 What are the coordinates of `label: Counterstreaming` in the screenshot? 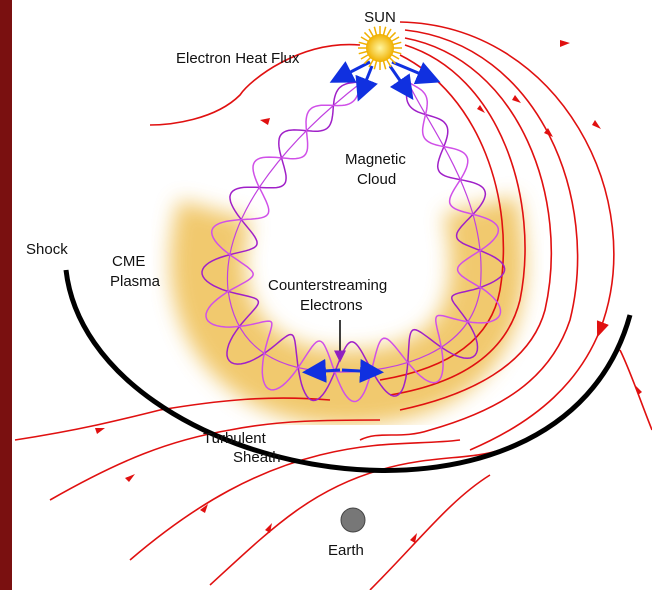 It's located at (327, 285).